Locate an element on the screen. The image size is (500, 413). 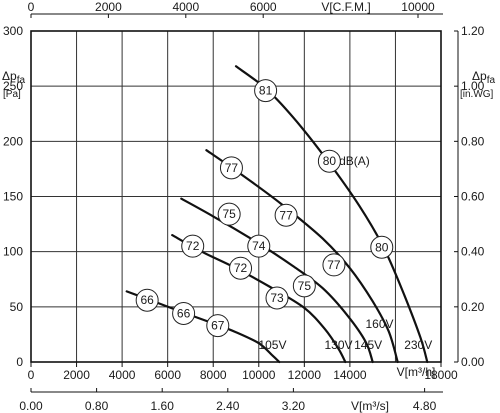
noise-unit-label: dB(A) is located at coordinates (354, 161).